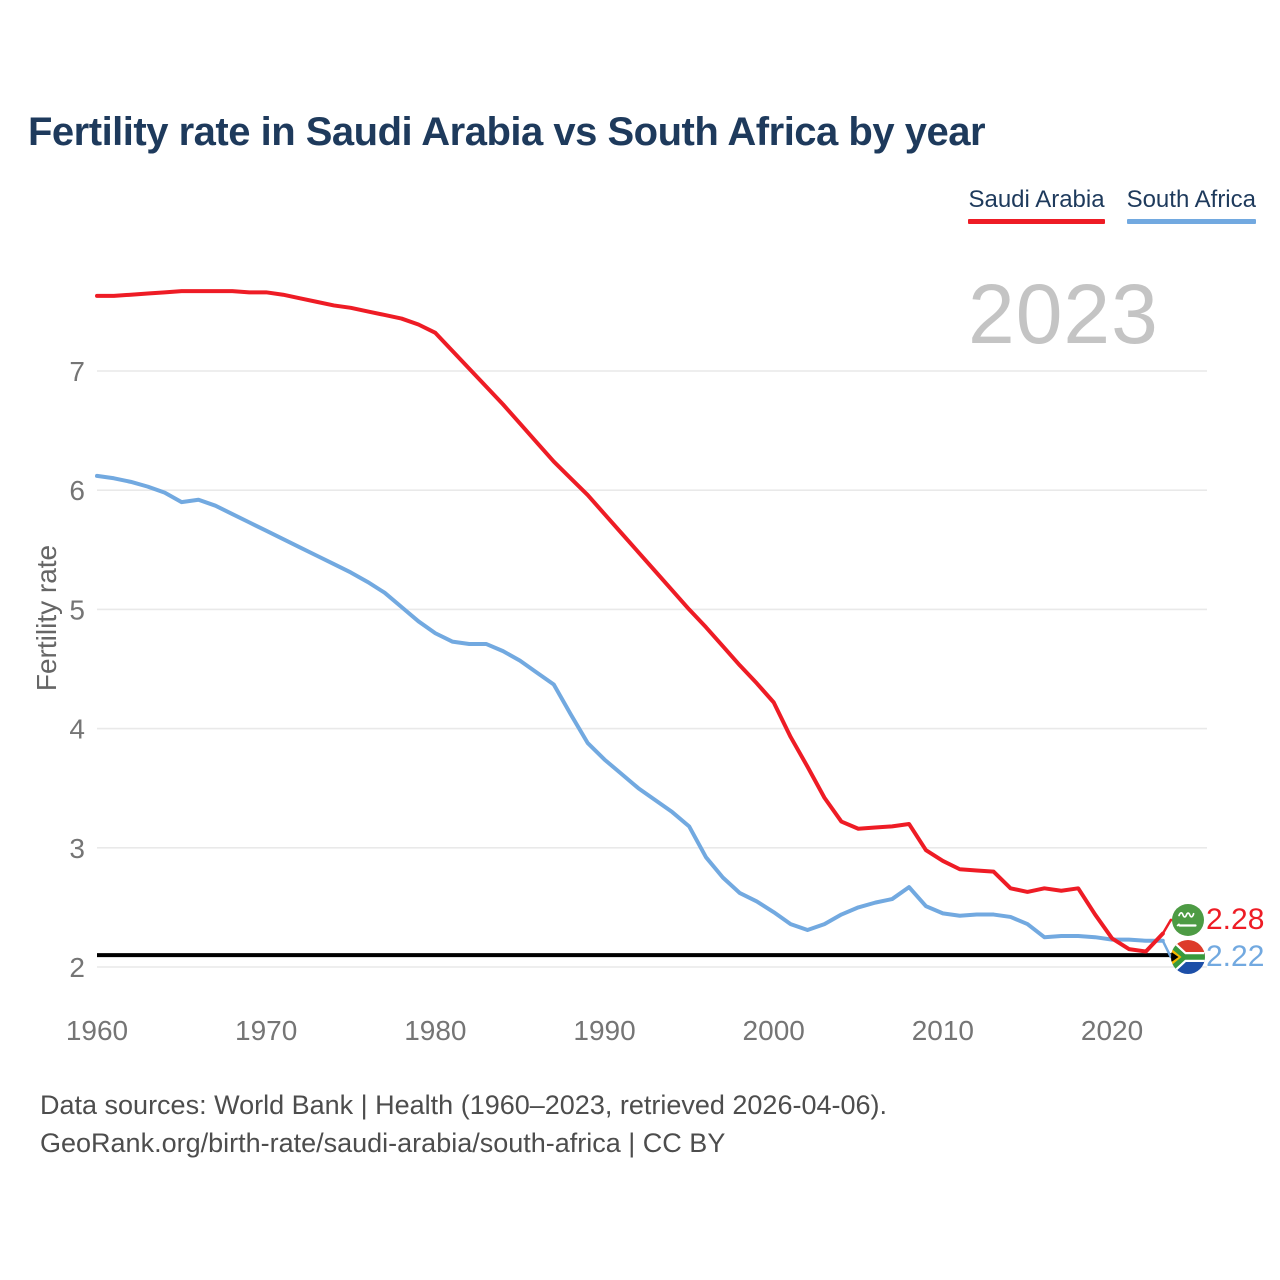 Image resolution: width=1280 pixels, height=1280 pixels. Describe the element at coordinates (435, 1030) in the screenshot. I see `x-tick-label-1980: 1980` at that location.